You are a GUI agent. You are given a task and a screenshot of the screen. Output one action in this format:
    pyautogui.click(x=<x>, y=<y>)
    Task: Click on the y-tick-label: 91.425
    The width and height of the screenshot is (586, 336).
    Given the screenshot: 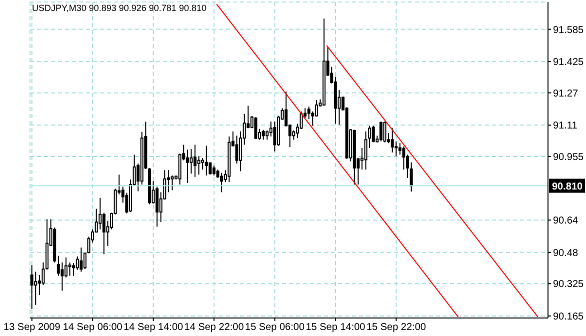 What is the action you would take?
    pyautogui.click(x=568, y=62)
    